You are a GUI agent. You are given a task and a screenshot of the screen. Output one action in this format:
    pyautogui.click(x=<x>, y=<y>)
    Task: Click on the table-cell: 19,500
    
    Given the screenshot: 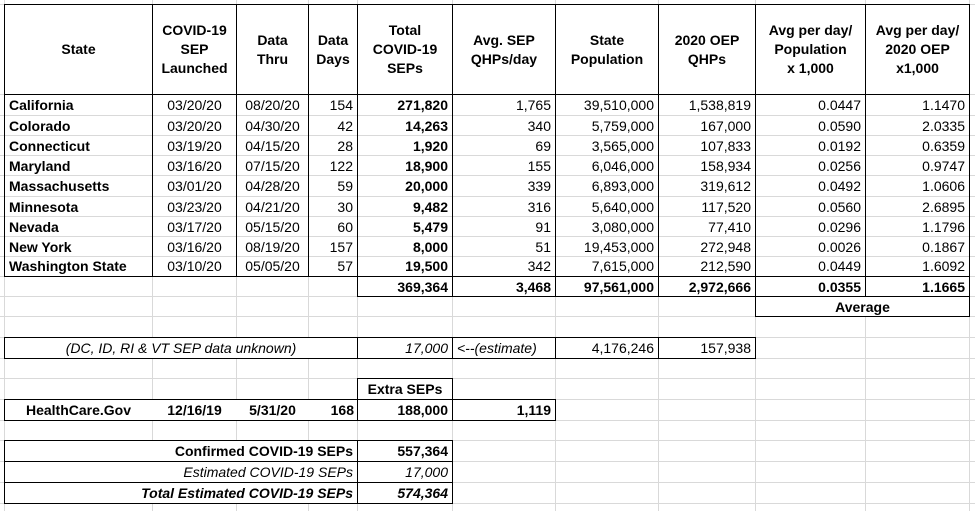 What is the action you would take?
    pyautogui.click(x=405, y=266)
    